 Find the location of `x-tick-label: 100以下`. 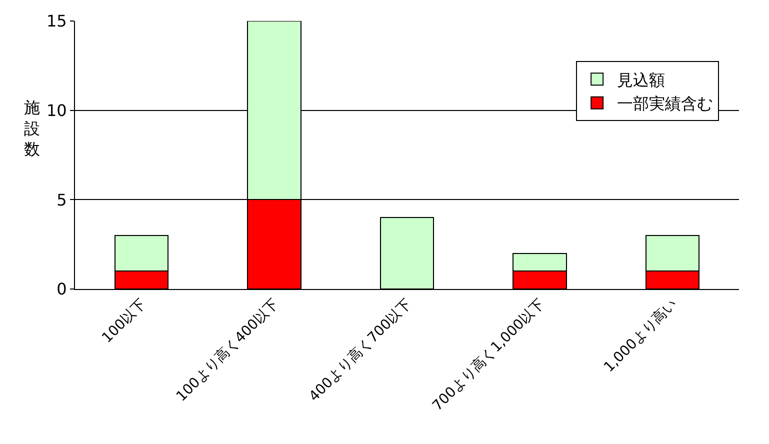

x-tick-label: 100以下 is located at coordinates (124, 321).